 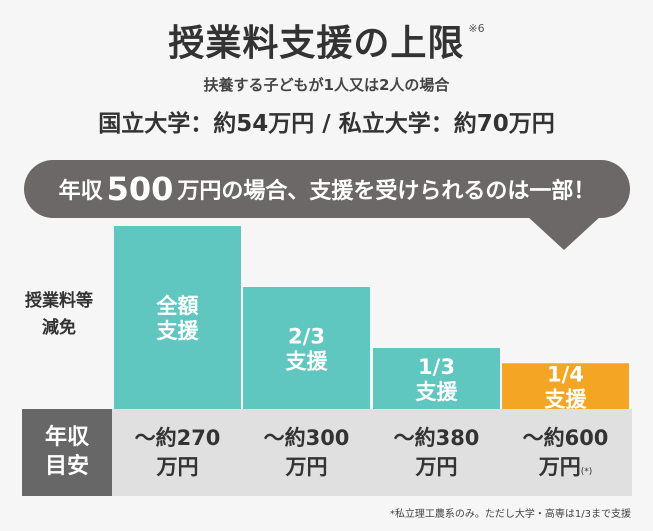 I want to click on subtitle: 扶養する子どもが1人又は2人の場合, so click(x=326, y=85).